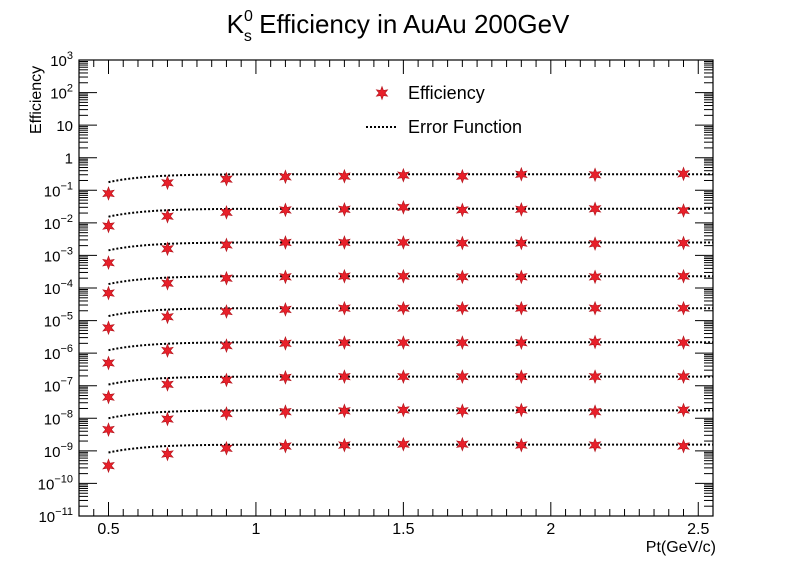  I want to click on y-axis-label: Efficiency, so click(36, 100).